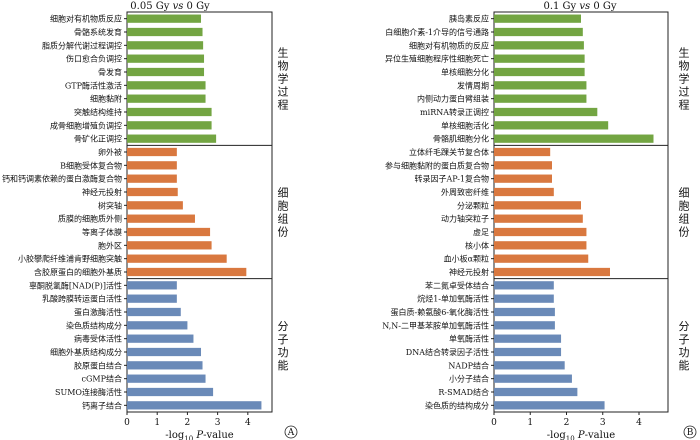 Image resolution: width=700 pixels, height=440 pixels. What do you see at coordinates (106, 99) in the screenshot?
I see `category-label: 细胞黏附` at bounding box center [106, 99].